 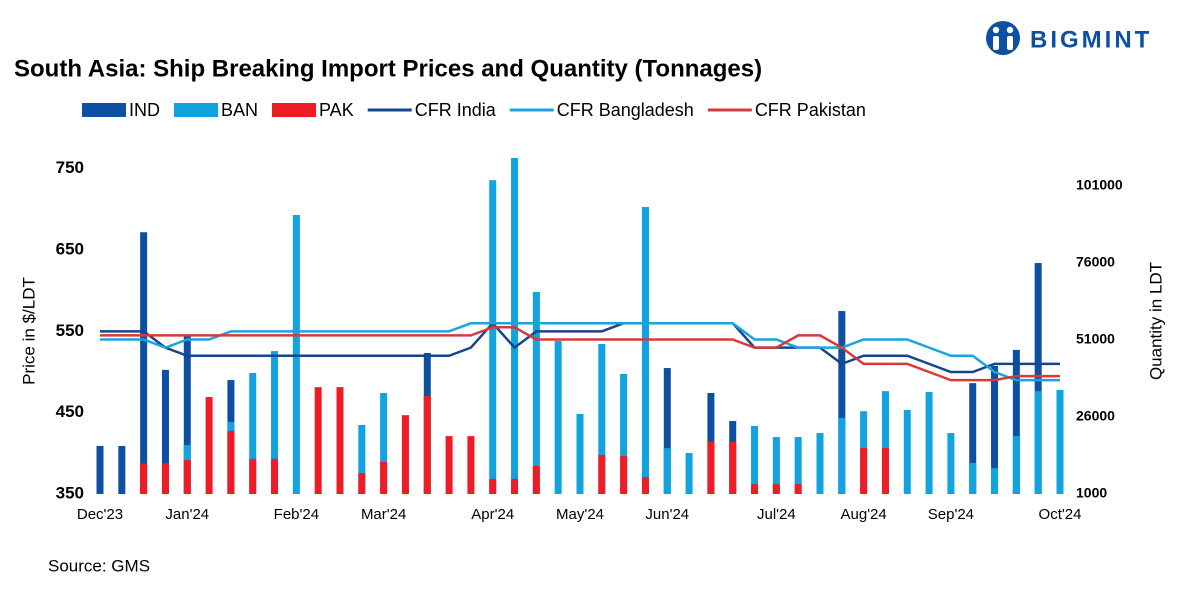 What do you see at coordinates (187, 514) in the screenshot?
I see `x-tick-label: Jan'24` at bounding box center [187, 514].